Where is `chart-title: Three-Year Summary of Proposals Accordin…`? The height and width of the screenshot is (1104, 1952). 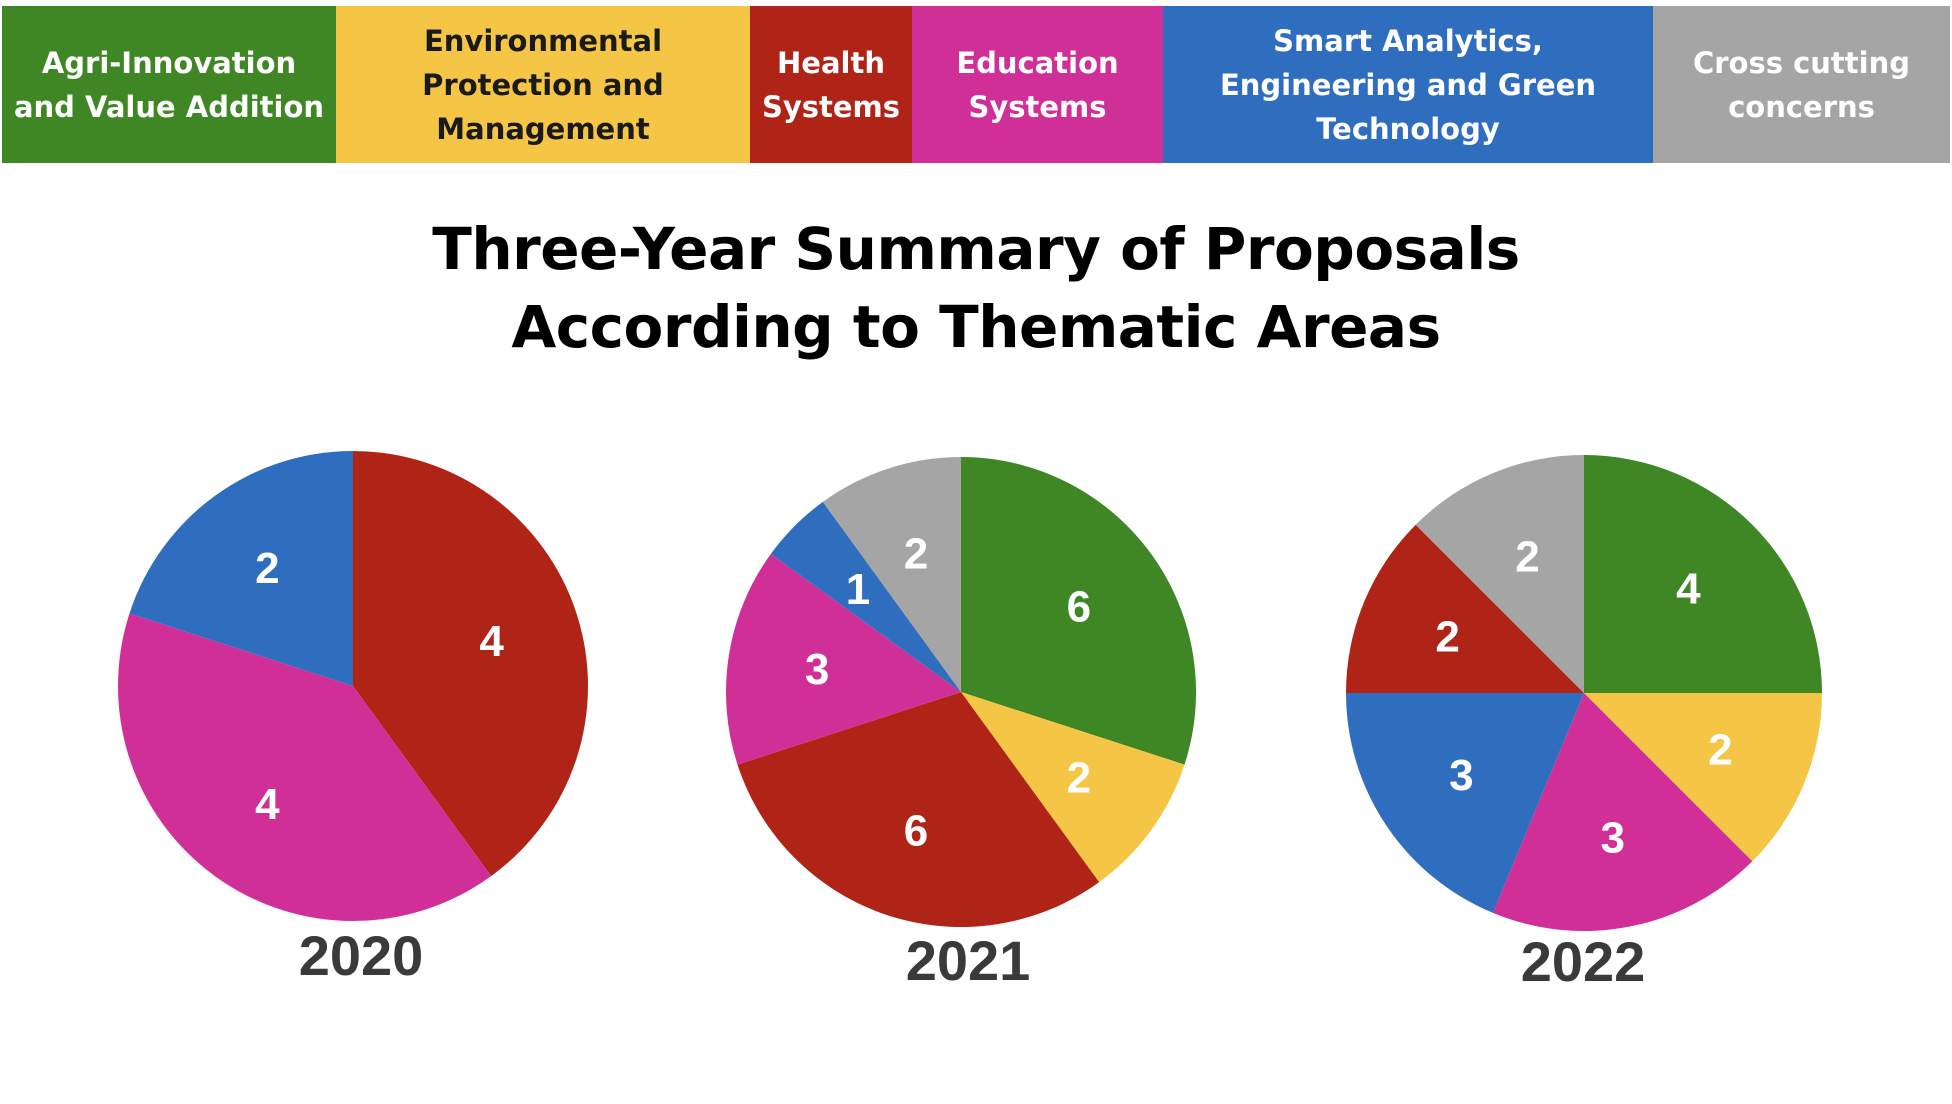
chart-title: Three-Year Summary of Proposals Accordin… is located at coordinates (976, 288).